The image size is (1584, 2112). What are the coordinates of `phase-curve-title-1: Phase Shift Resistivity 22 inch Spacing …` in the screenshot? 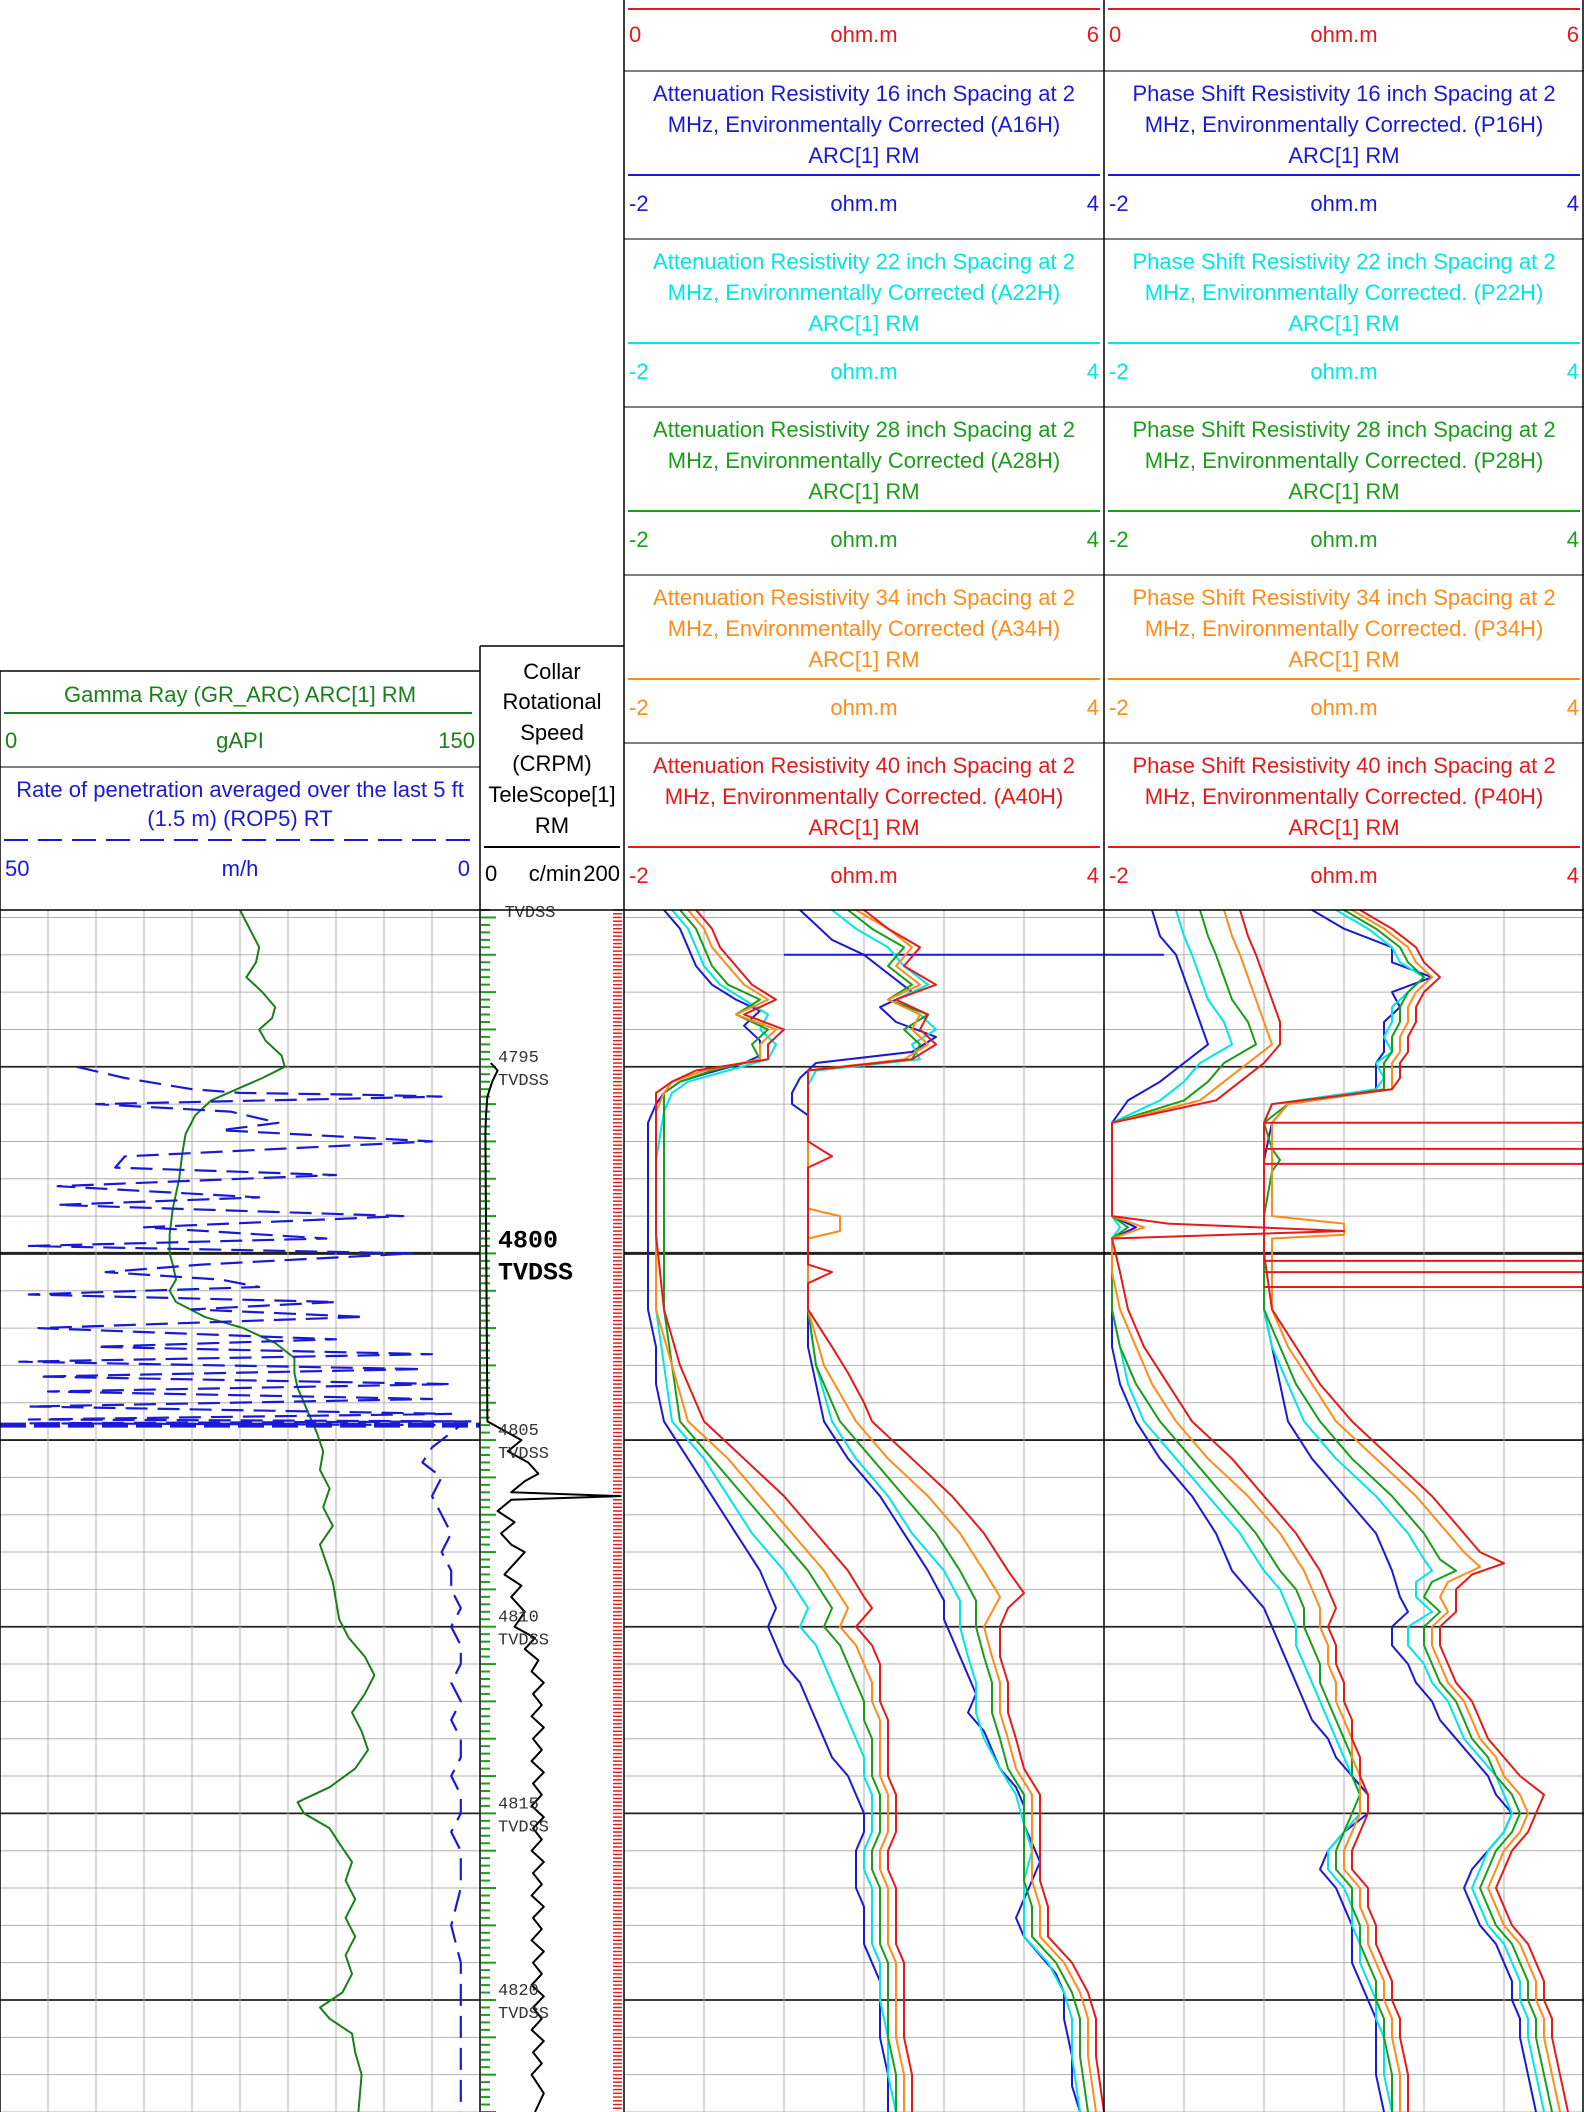 It's located at (1343, 261).